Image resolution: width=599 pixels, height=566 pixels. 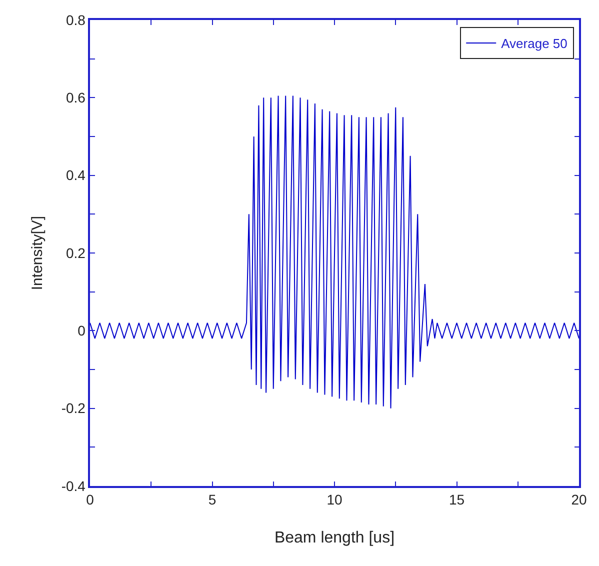 What do you see at coordinates (579, 500) in the screenshot?
I see `x-tick-label: 20` at bounding box center [579, 500].